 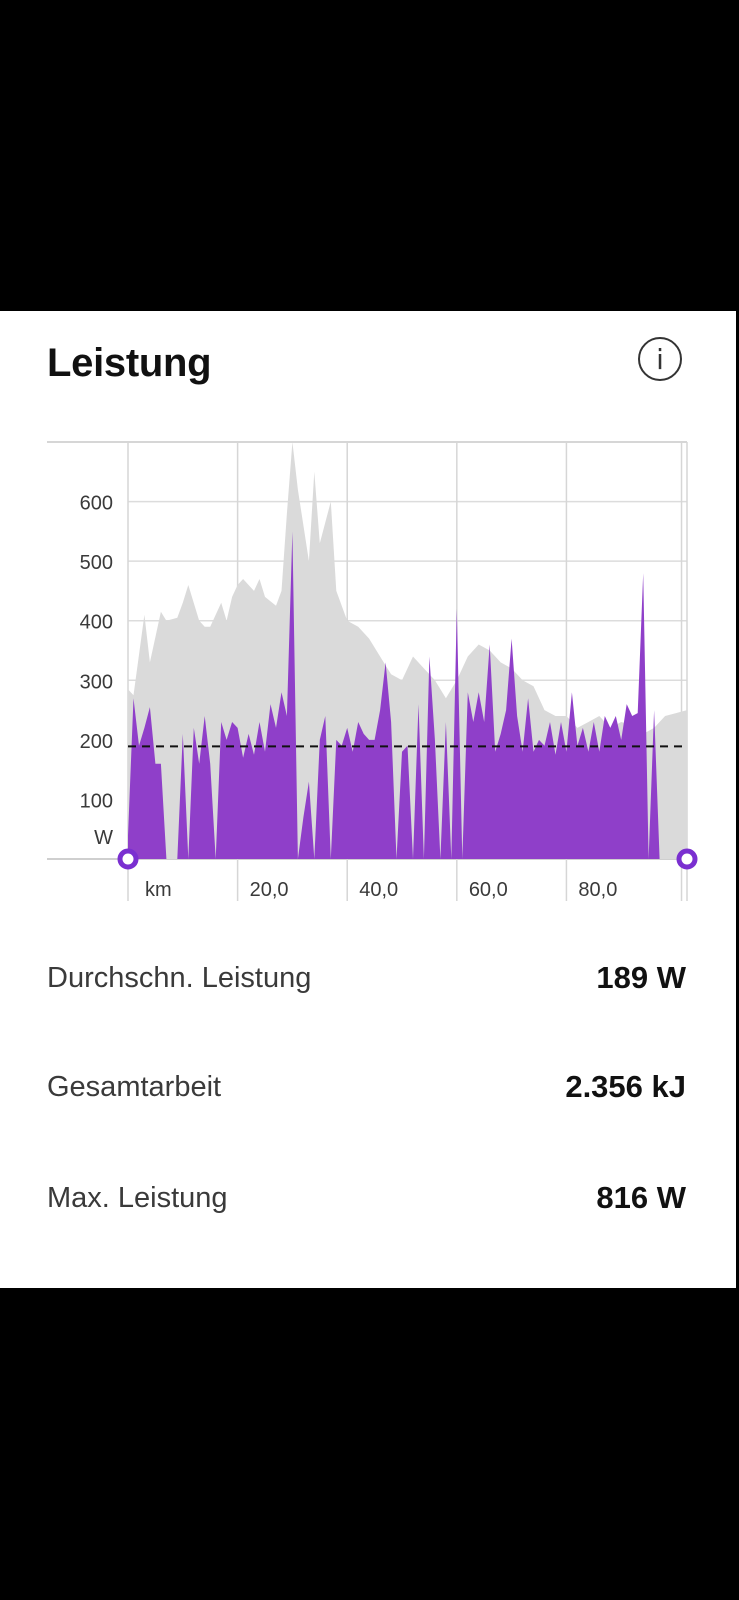 I want to click on y-axis-unit-label: W, so click(x=103, y=838).